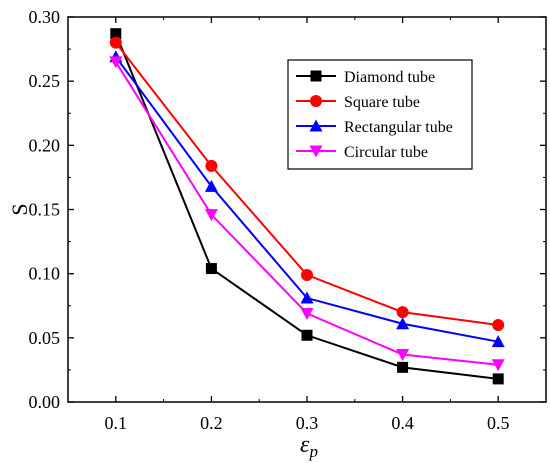 This screenshot has height=463, width=550. I want to click on x-axis-title: εp, so click(309, 446).